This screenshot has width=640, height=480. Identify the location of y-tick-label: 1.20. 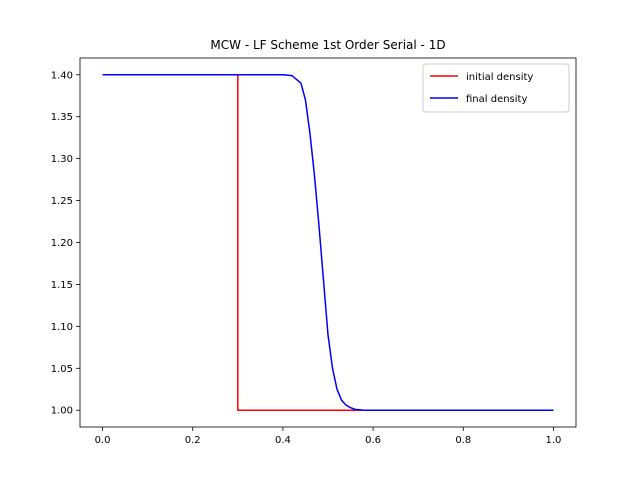
(62, 243).